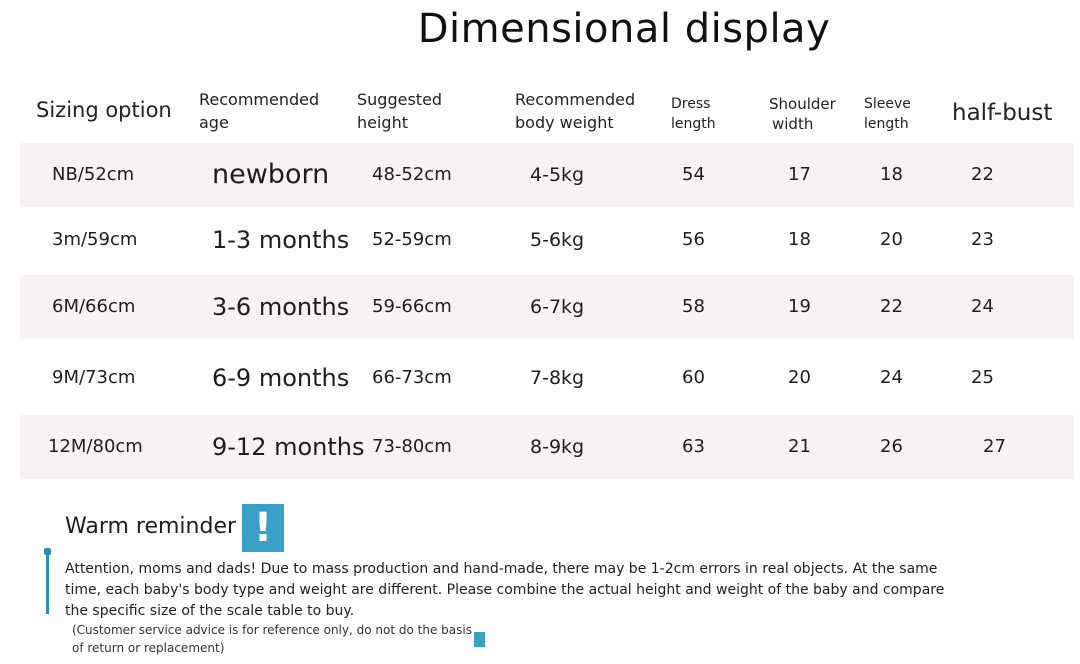 The height and width of the screenshot is (664, 1080). What do you see at coordinates (557, 175) in the screenshot?
I see `weight-cell: 4-5kg` at bounding box center [557, 175].